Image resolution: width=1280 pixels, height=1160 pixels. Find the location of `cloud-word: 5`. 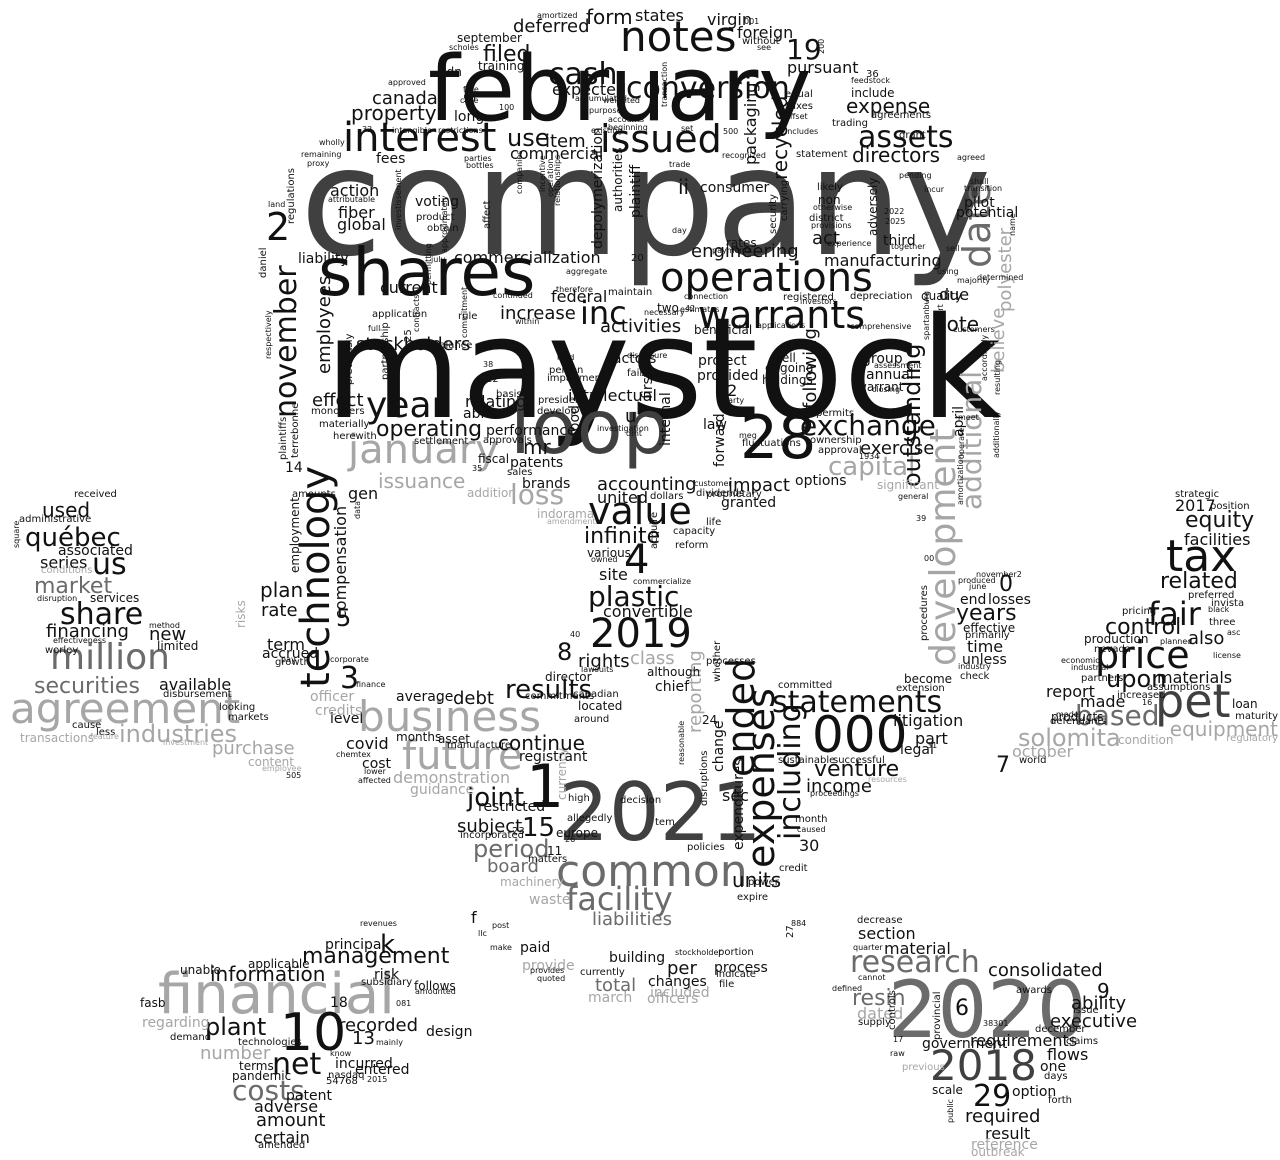

cloud-word: 5 is located at coordinates (344, 618).